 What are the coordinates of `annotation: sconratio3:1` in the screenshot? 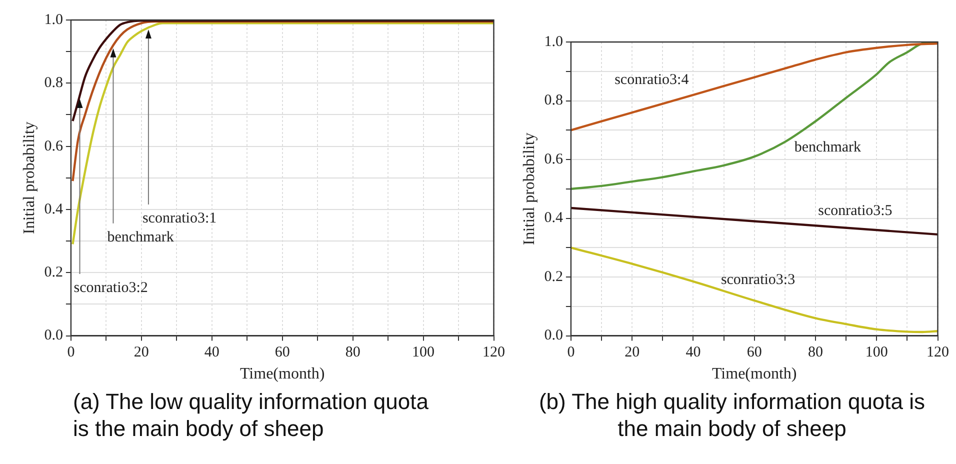 It's located at (179, 218).